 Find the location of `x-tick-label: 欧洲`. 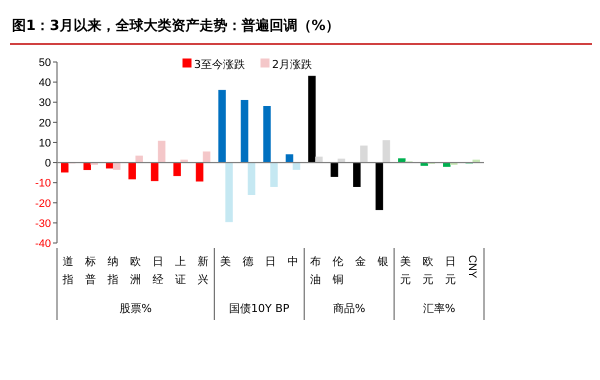

x-tick-label: 欧洲 is located at coordinates (136, 270).